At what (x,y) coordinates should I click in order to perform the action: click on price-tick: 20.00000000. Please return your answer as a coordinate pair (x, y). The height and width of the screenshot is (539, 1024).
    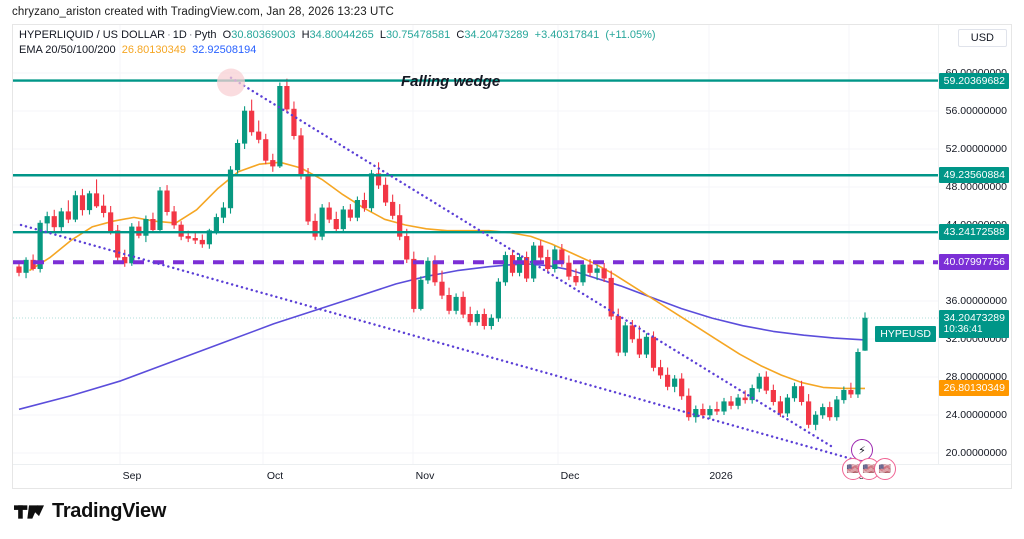
    Looking at the image, I should click on (976, 453).